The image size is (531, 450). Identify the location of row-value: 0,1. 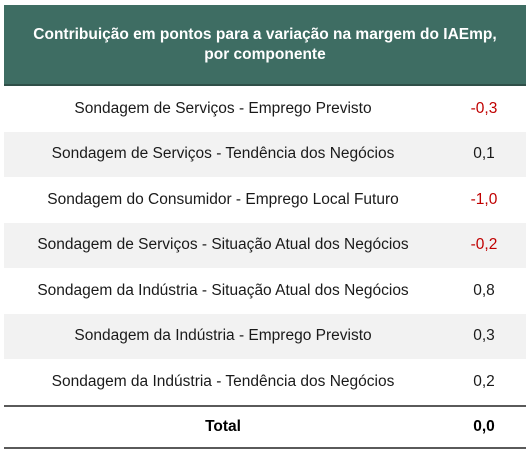
(484, 154).